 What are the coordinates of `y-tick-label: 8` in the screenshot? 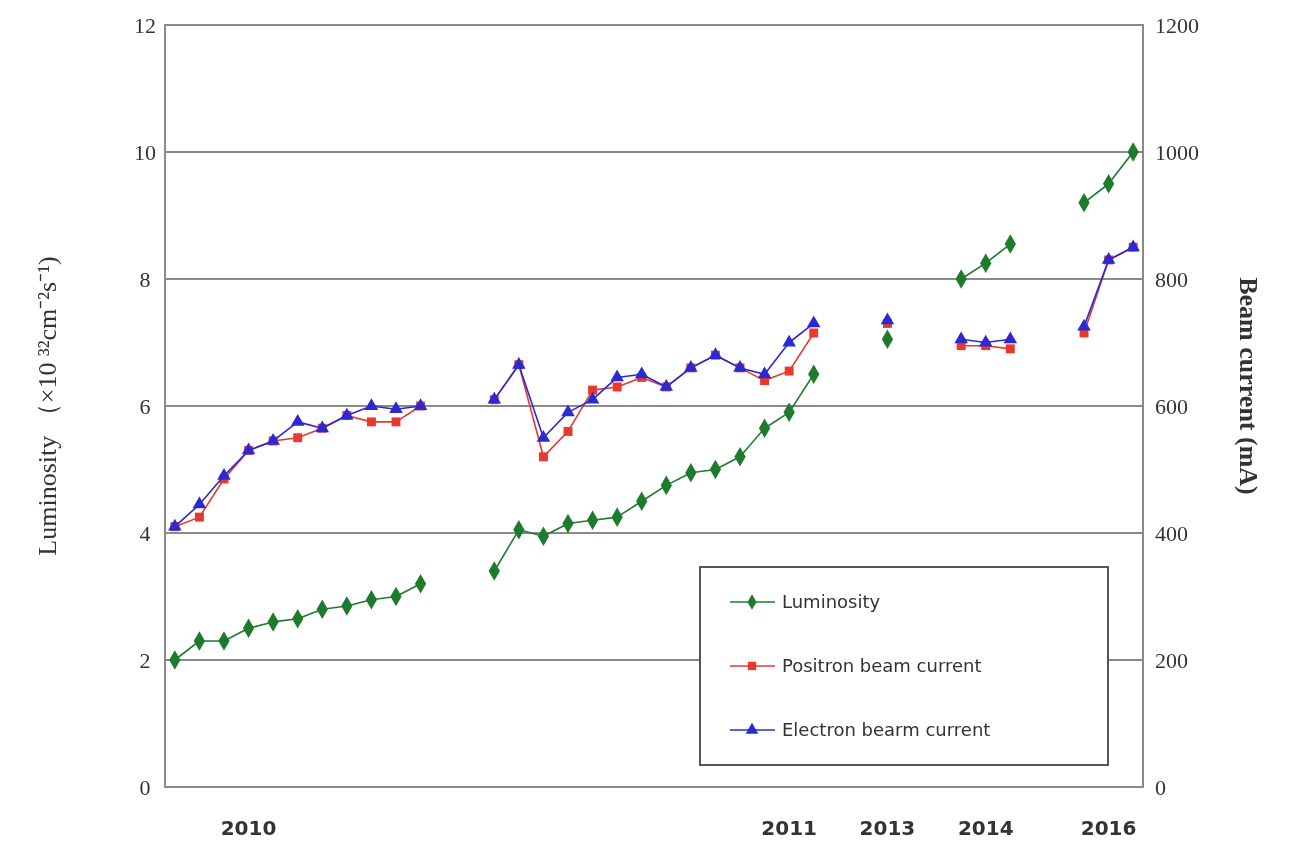 It's located at (145, 279).